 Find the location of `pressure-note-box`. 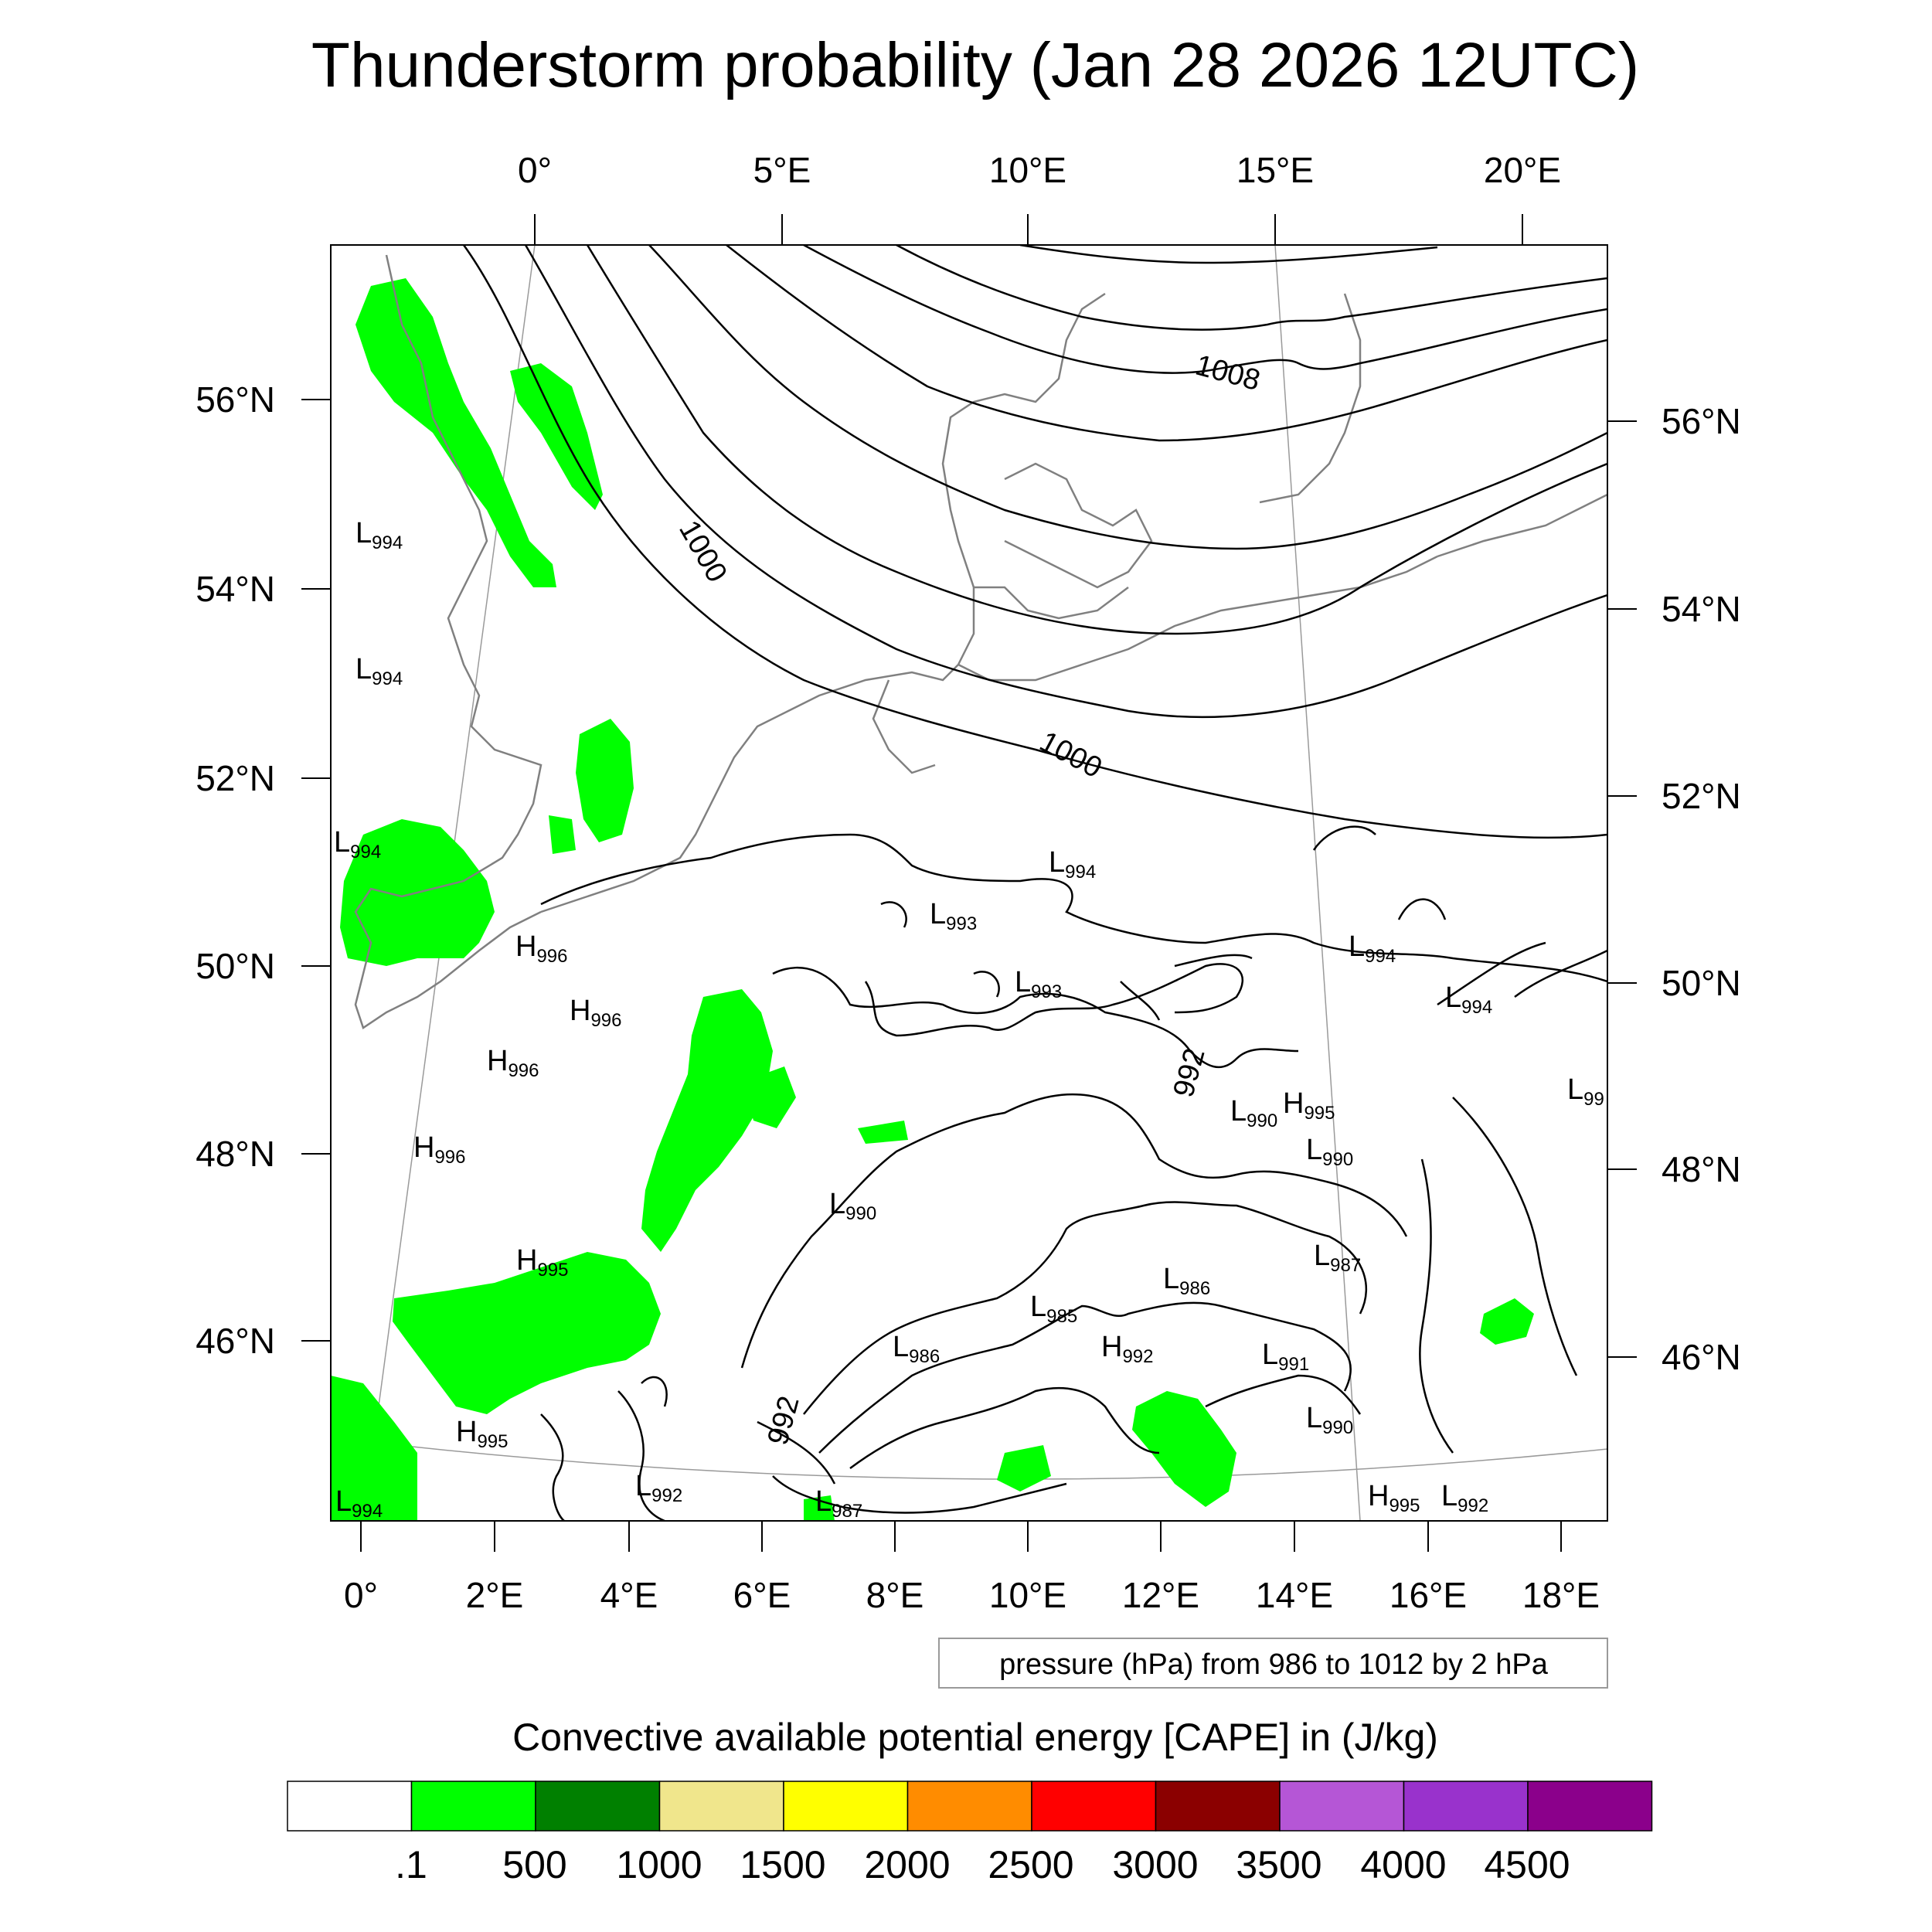

pressure-note-box is located at coordinates (1273, 1664).